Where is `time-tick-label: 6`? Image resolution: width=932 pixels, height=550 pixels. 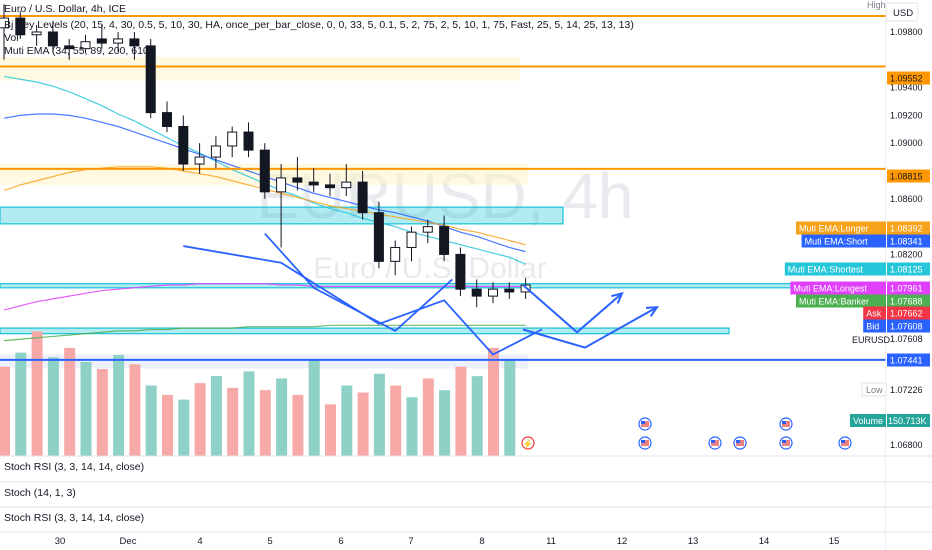 time-tick-label: 6 is located at coordinates (340, 541).